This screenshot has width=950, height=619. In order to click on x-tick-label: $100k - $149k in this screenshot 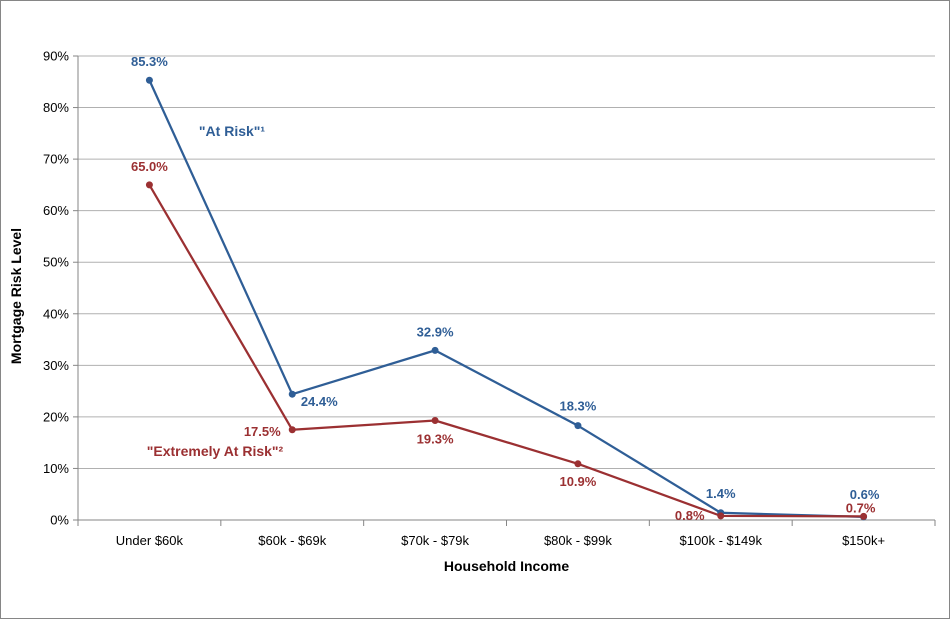, I will do `click(721, 540)`.